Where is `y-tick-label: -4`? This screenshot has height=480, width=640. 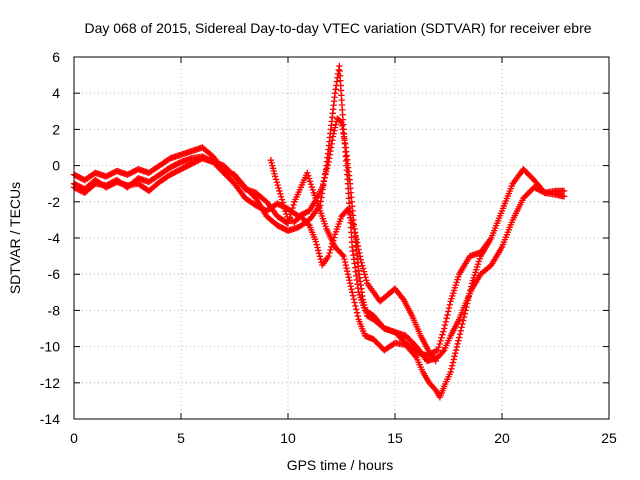
y-tick-label: -4 is located at coordinates (54, 238).